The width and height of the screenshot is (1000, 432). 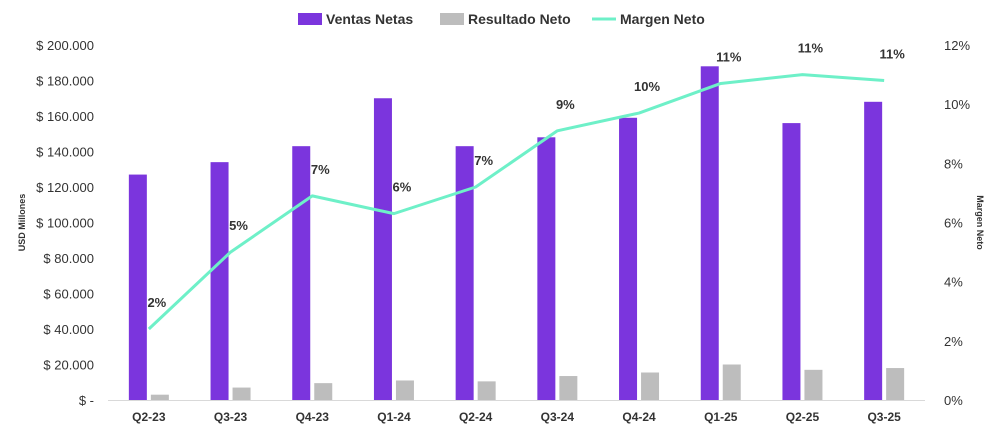 What do you see at coordinates (156, 302) in the screenshot?
I see `margin-data-label: 2%` at bounding box center [156, 302].